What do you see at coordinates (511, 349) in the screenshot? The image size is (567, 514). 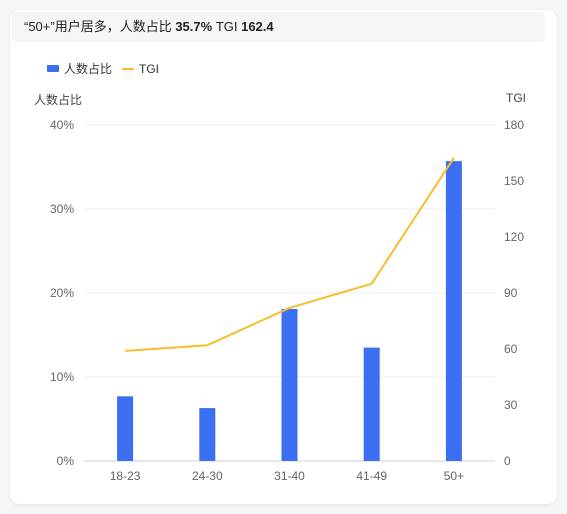 I see `y-tick-right: 60` at bounding box center [511, 349].